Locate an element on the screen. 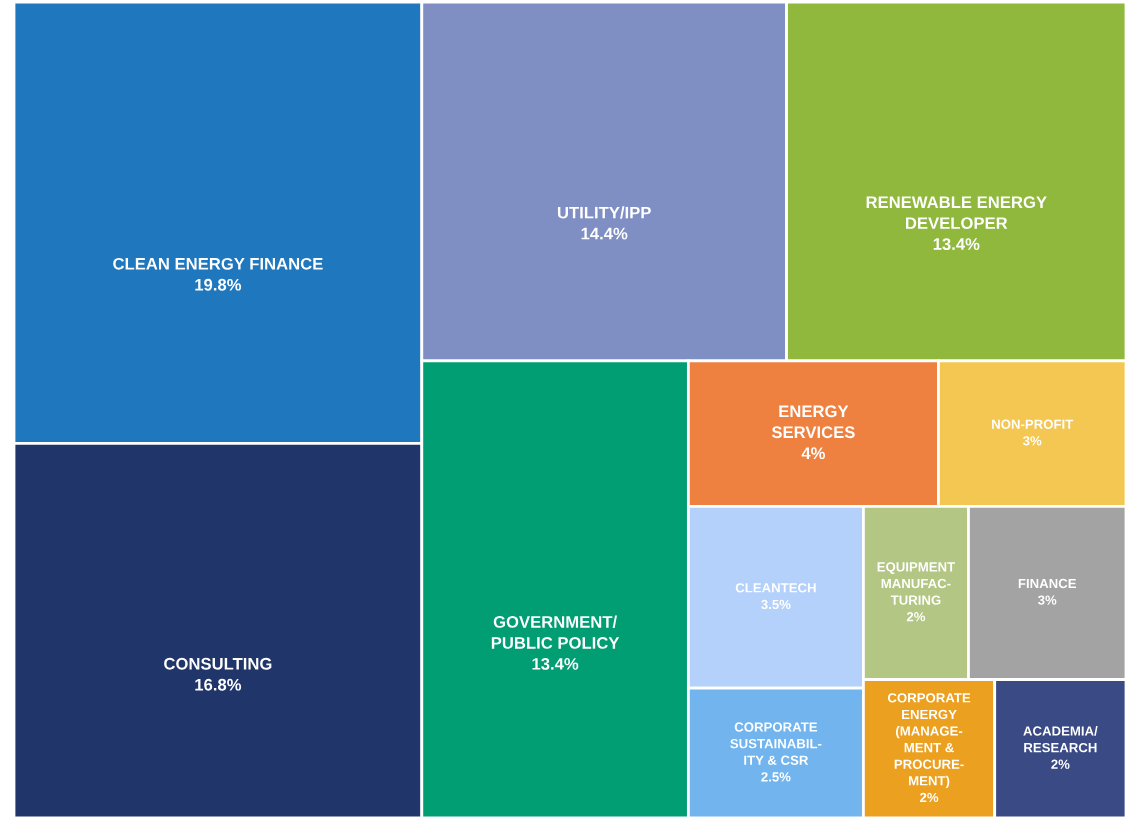  category-label: EQUIPMENT MANUFAC- TURING is located at coordinates (916, 583).